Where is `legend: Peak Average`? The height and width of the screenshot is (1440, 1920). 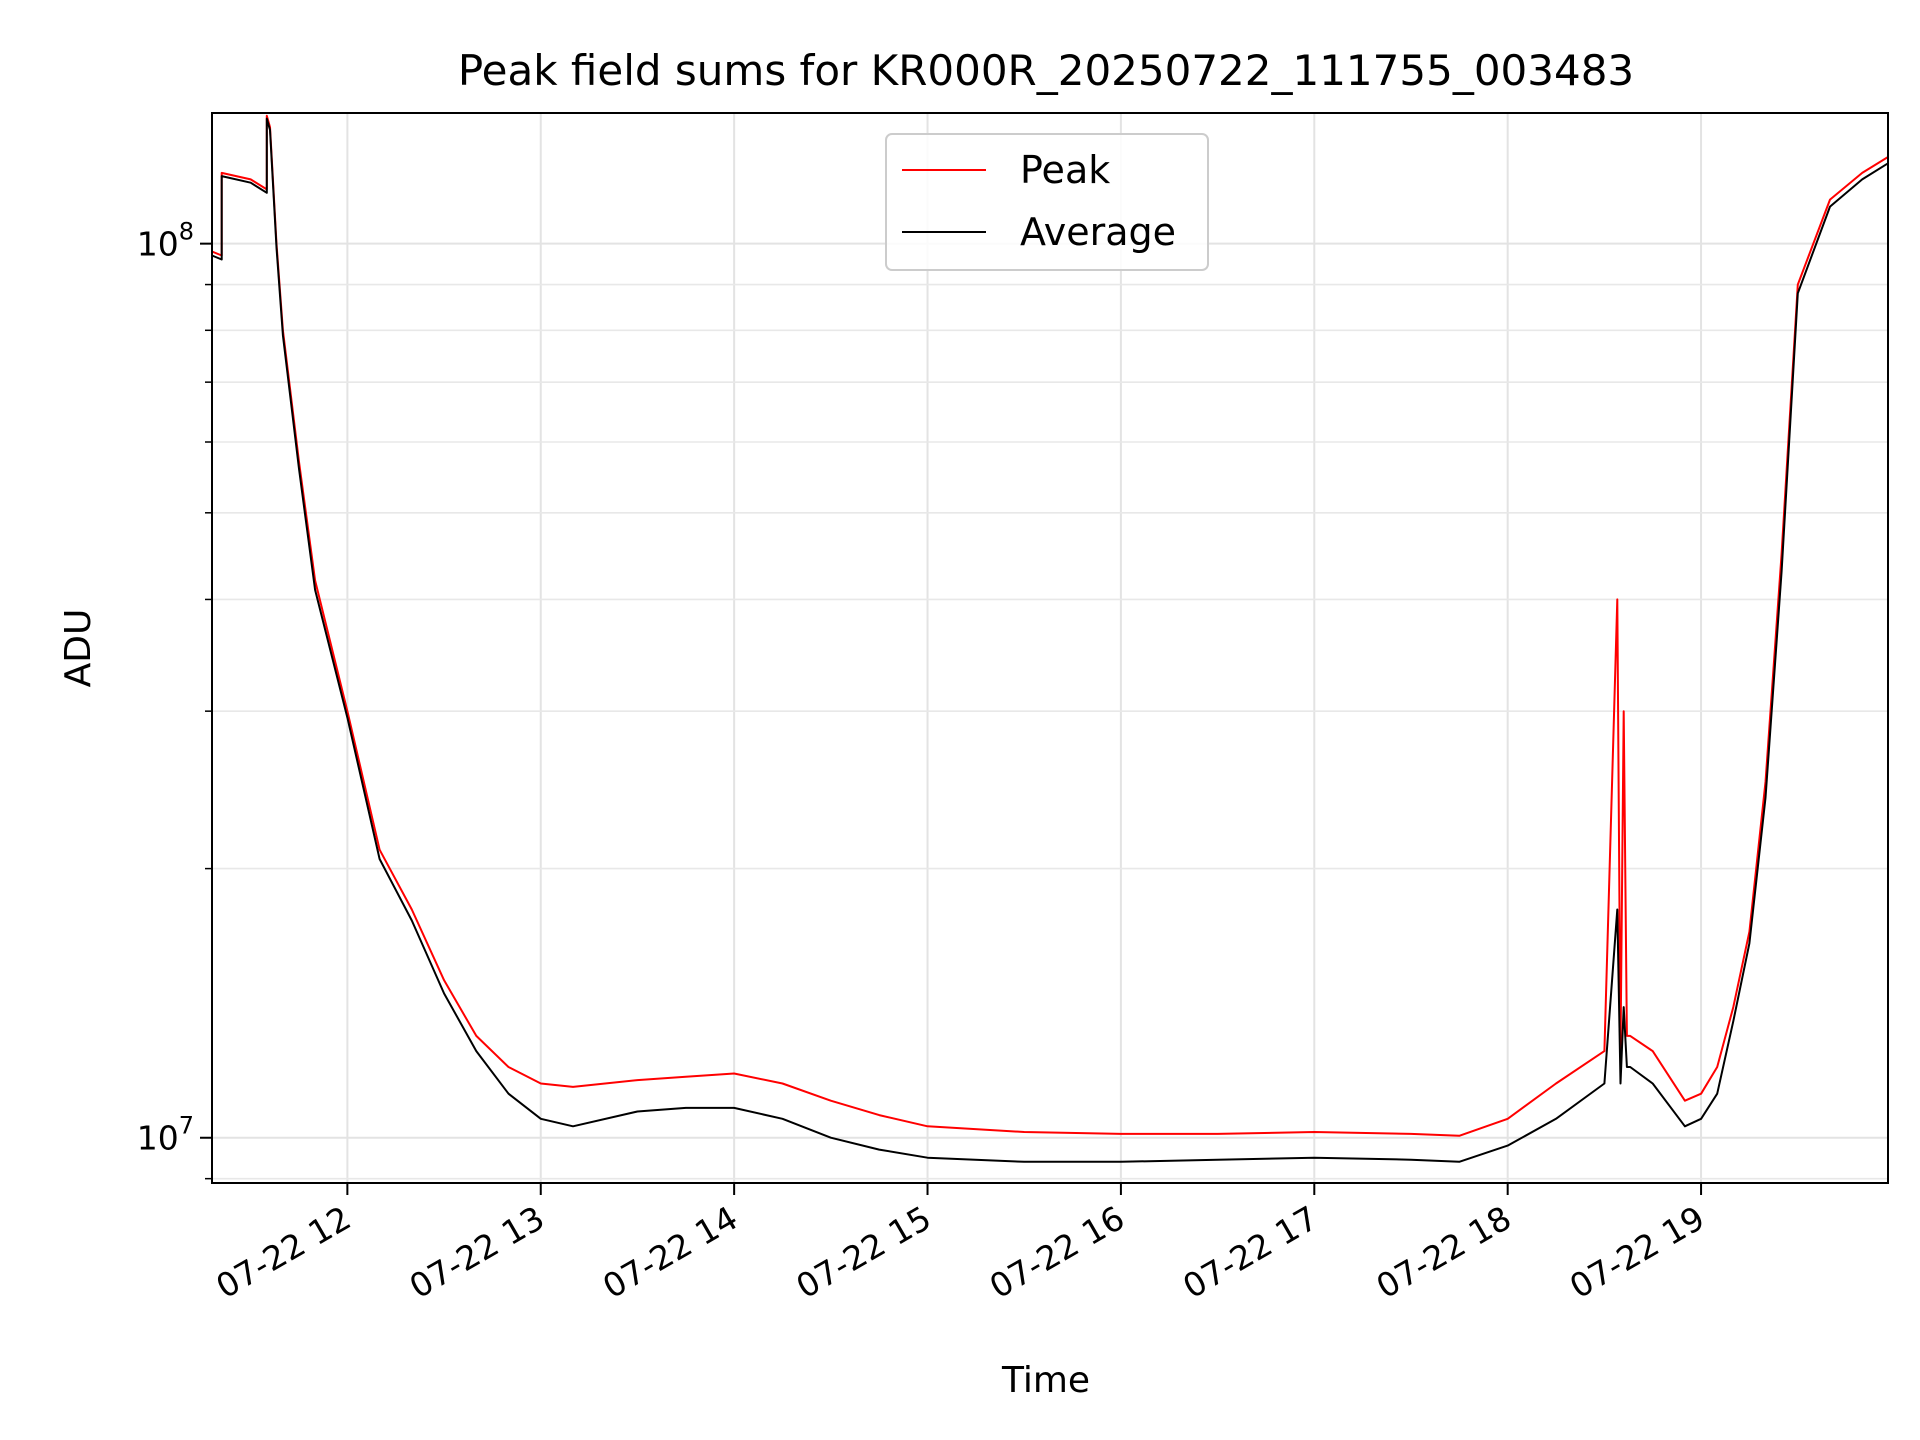 legend: Peak Average is located at coordinates (1047, 202).